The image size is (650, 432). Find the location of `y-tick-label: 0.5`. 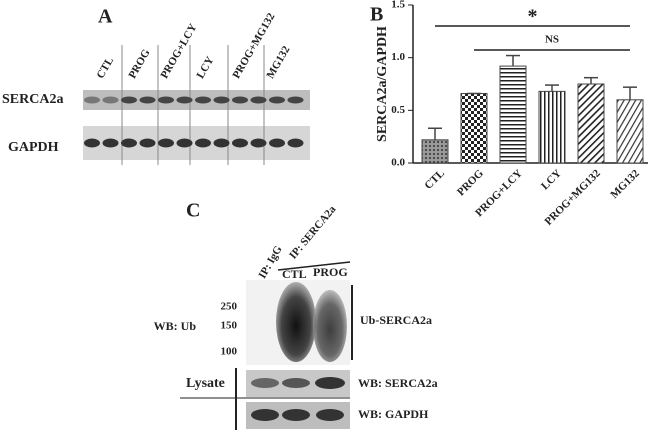

y-tick-label: 0.5 is located at coordinates (398, 110).